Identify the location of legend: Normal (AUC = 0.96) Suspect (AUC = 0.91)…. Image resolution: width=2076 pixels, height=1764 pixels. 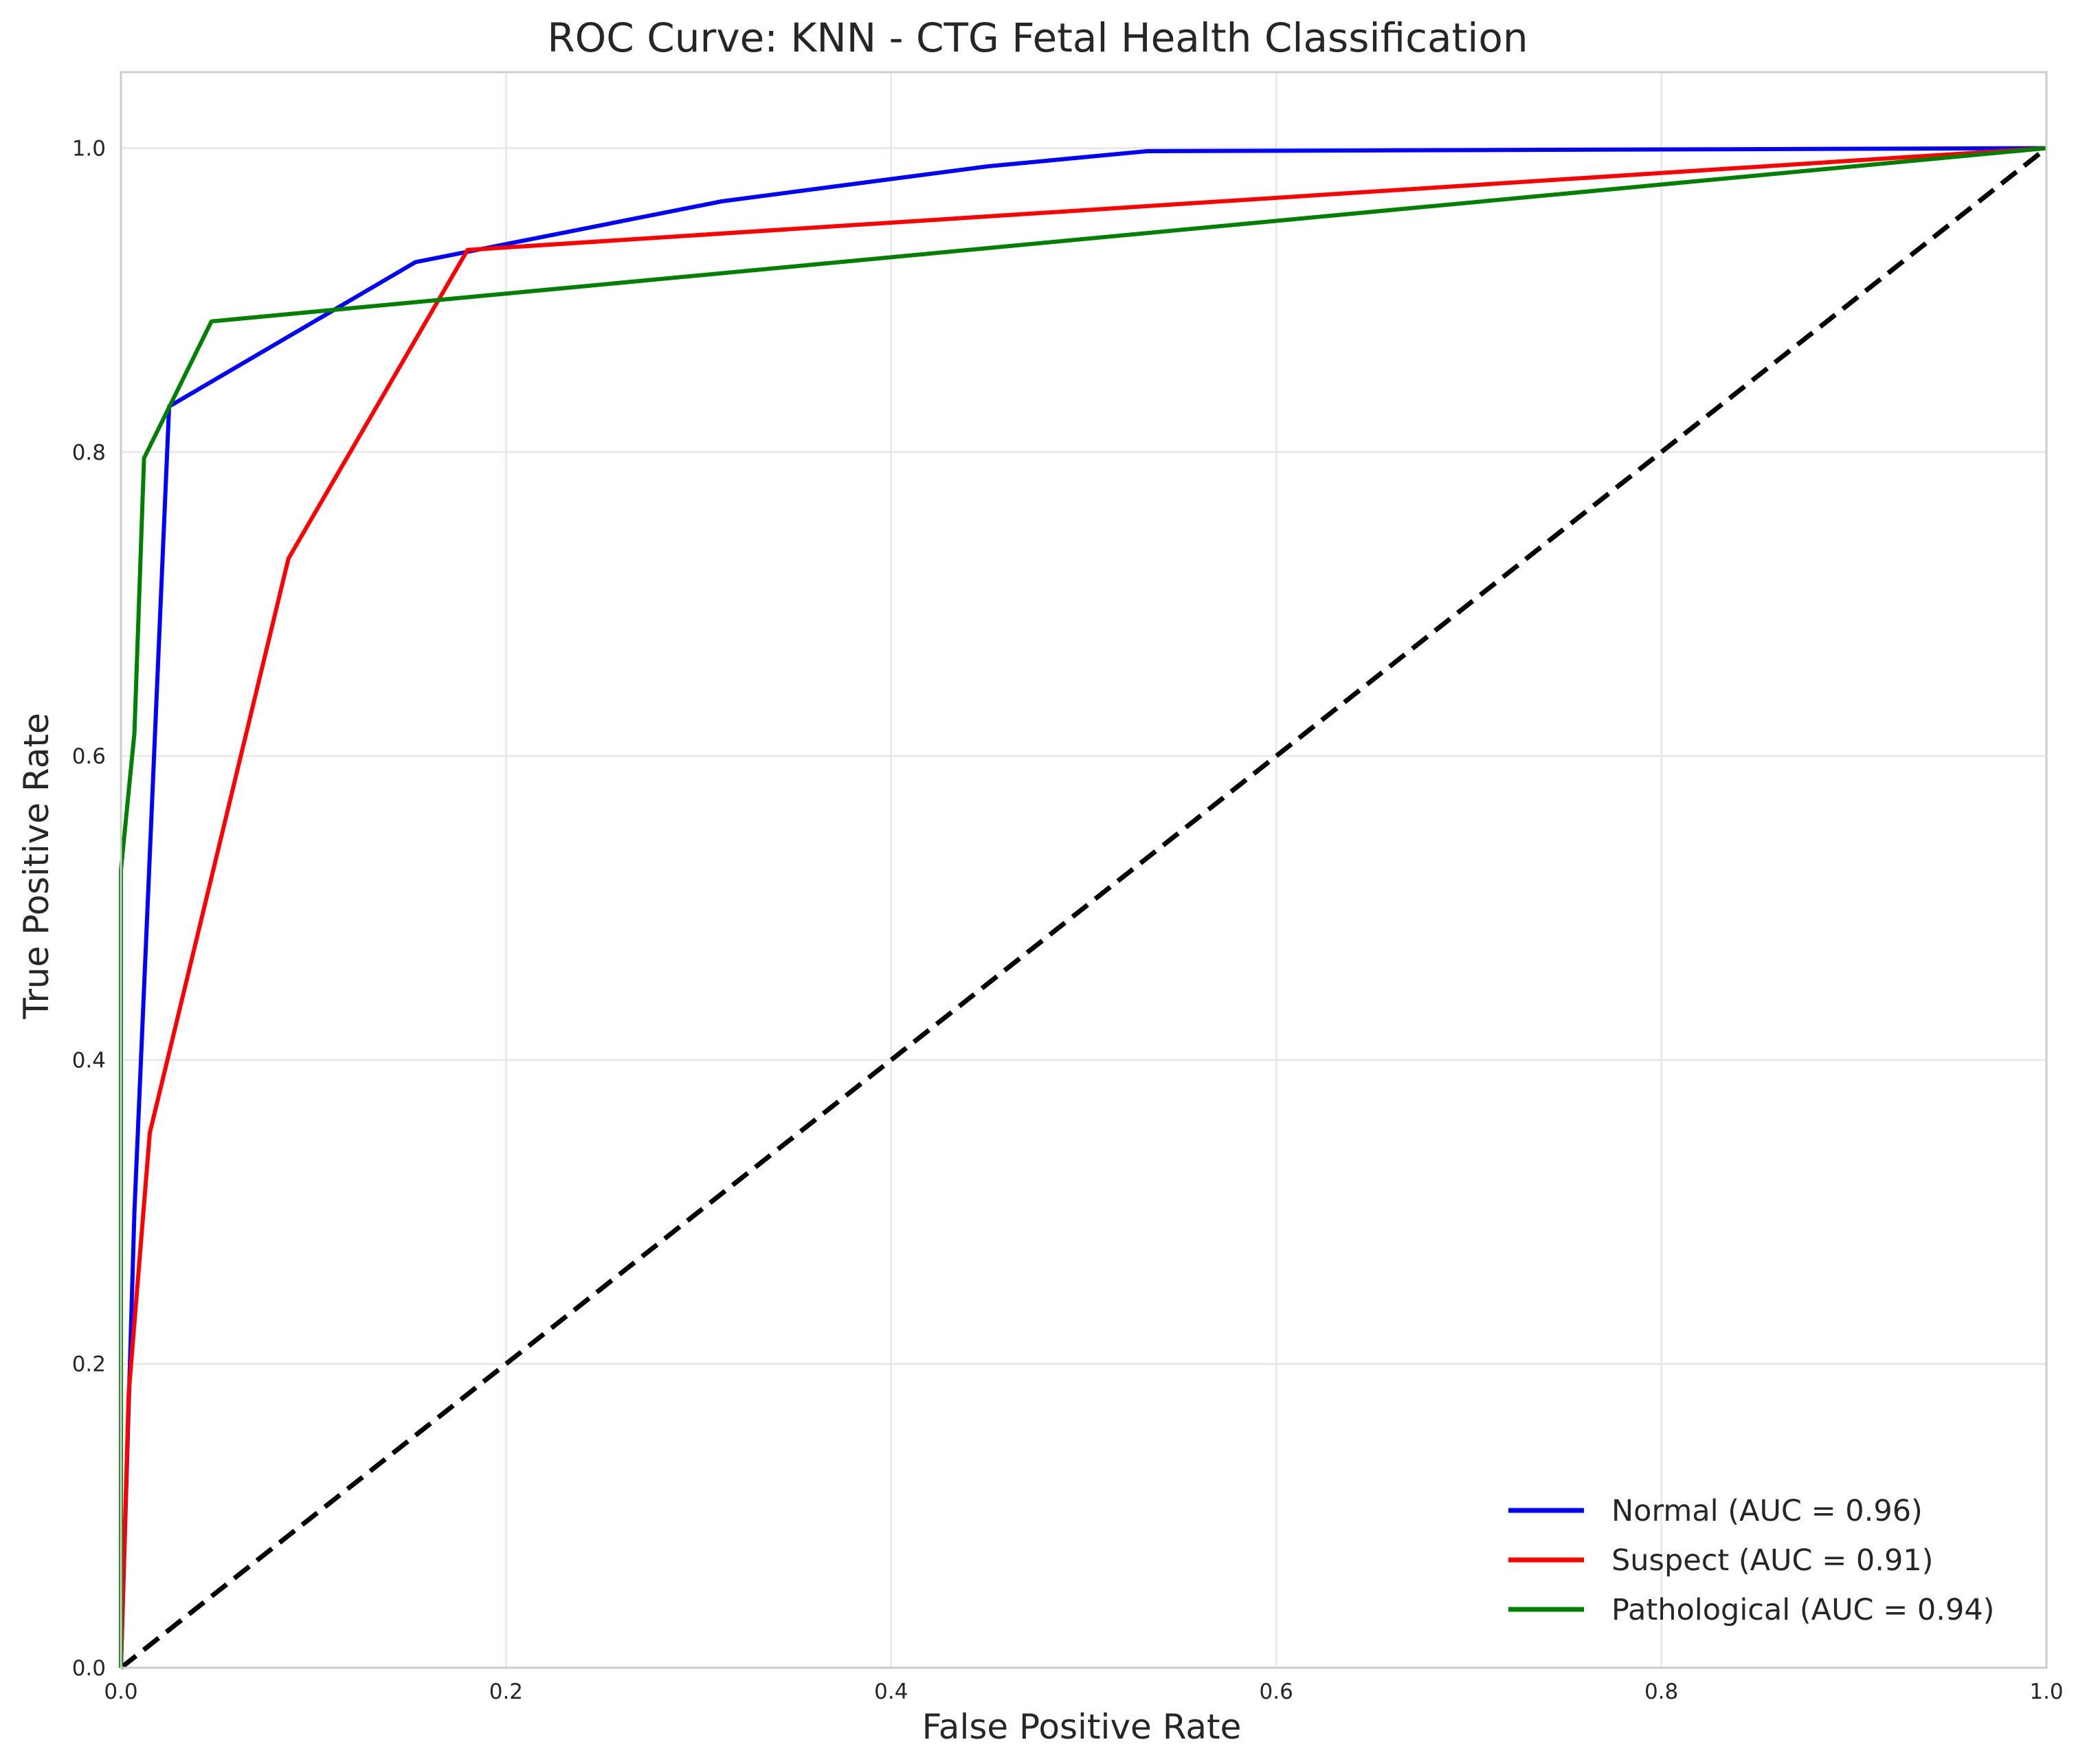
(1751, 1560).